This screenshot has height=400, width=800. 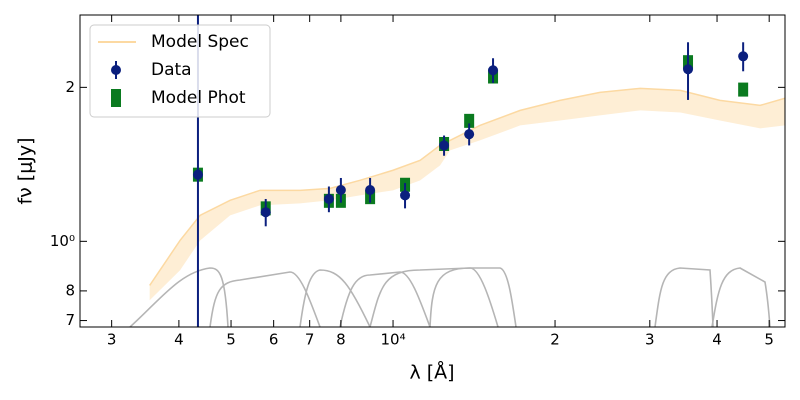 I want to click on legend-label: Model Phot, so click(x=198, y=98).